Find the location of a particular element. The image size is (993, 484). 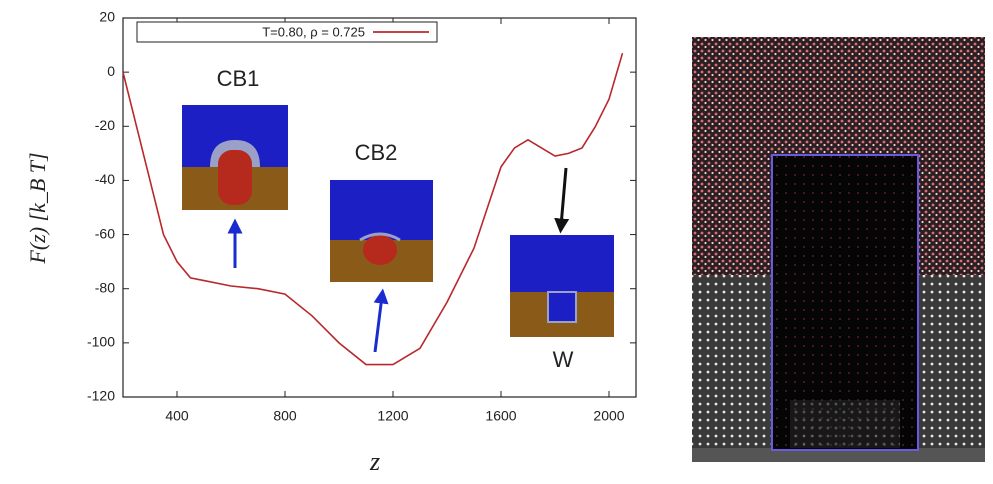

x-axis-label: z is located at coordinates (374, 461).